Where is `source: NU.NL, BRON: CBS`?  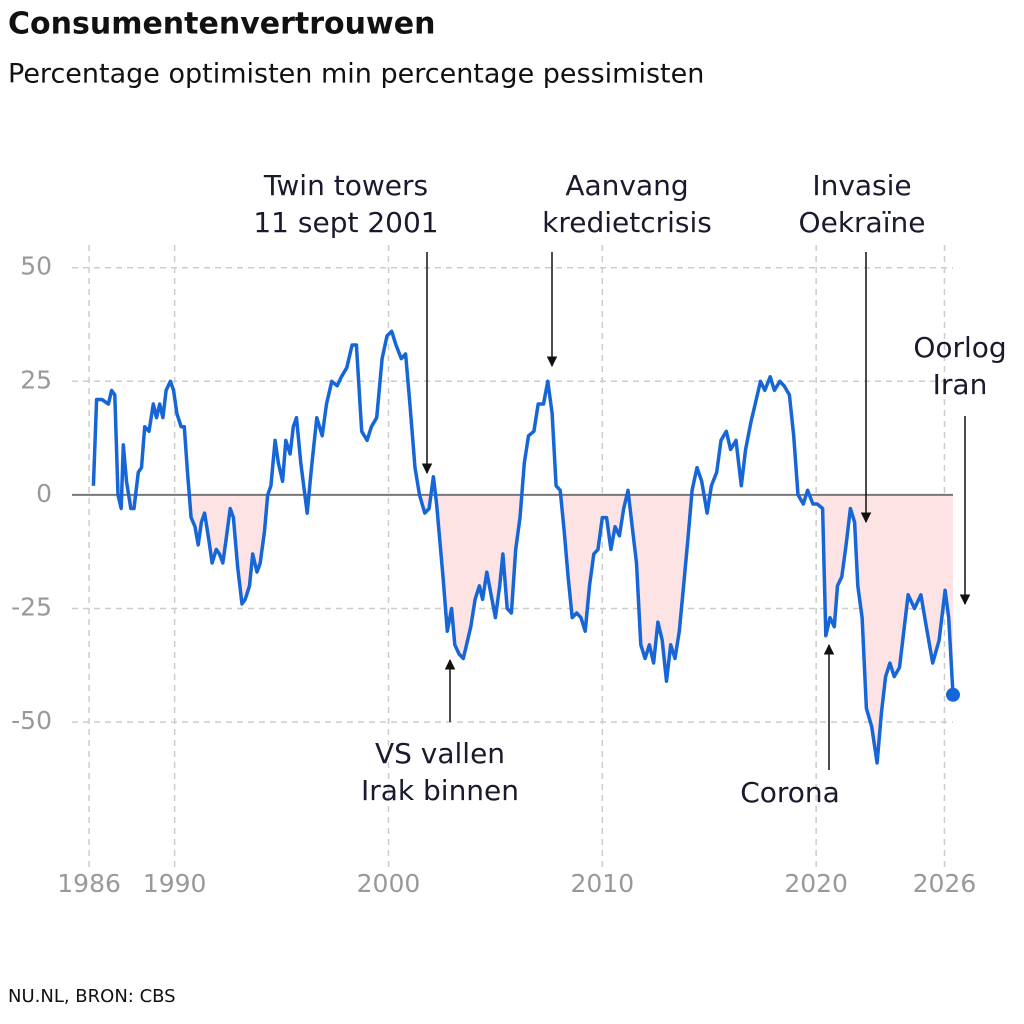 source: NU.NL, BRON: CBS is located at coordinates (92, 996).